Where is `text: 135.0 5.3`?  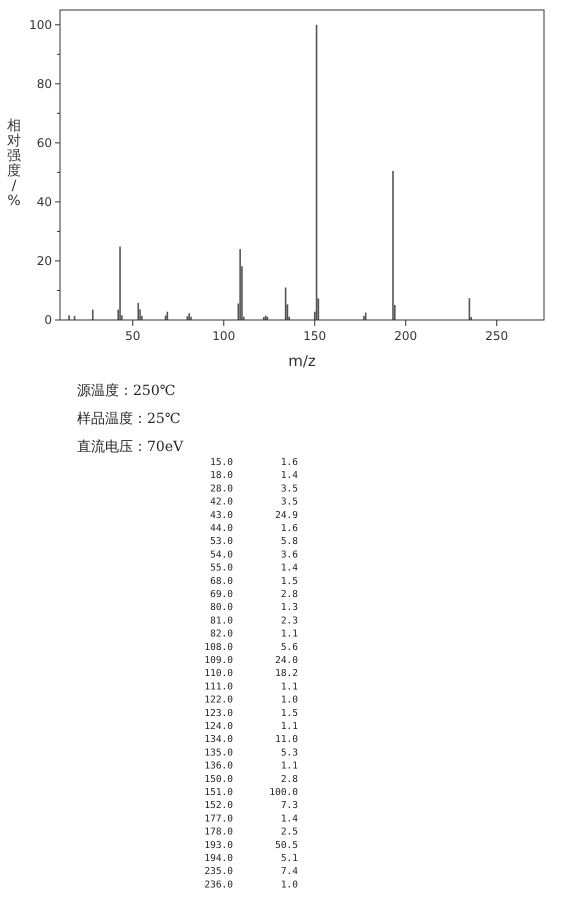
text: 135.0 5.3 is located at coordinates (251, 752).